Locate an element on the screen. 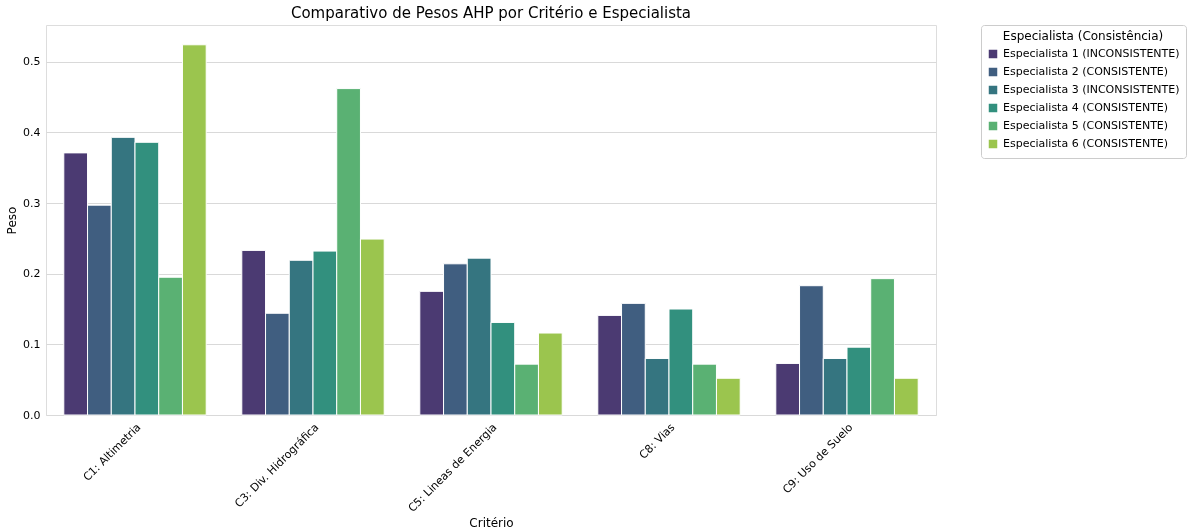 The image size is (1197, 531). x-axis-title: Critério is located at coordinates (491, 523).